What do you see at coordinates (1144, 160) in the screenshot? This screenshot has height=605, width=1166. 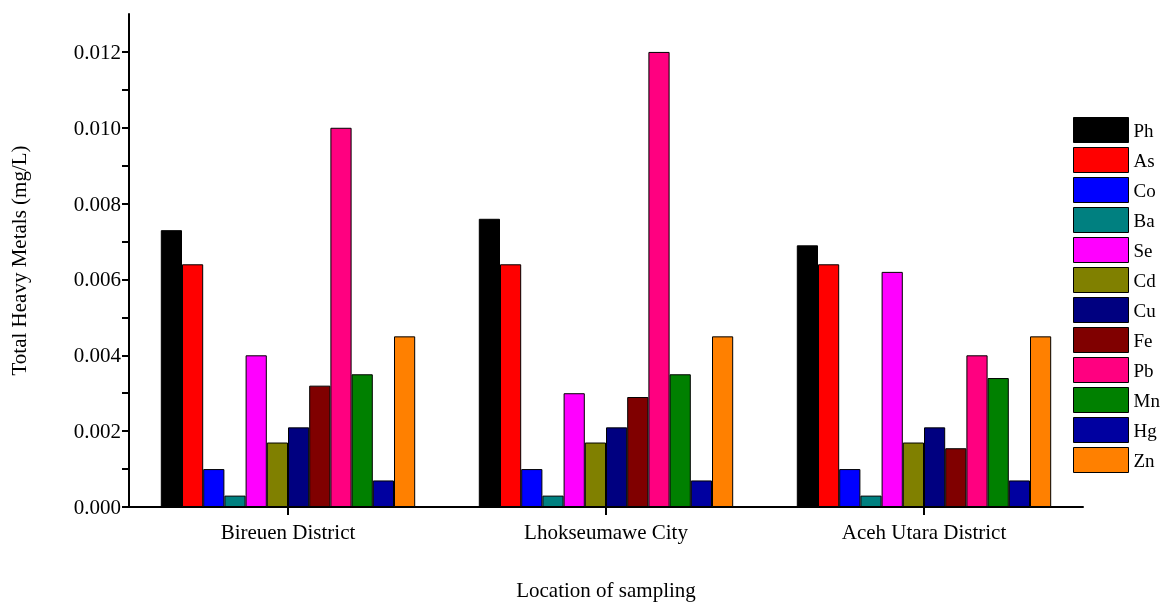 I see `legend-label: As` at bounding box center [1144, 160].